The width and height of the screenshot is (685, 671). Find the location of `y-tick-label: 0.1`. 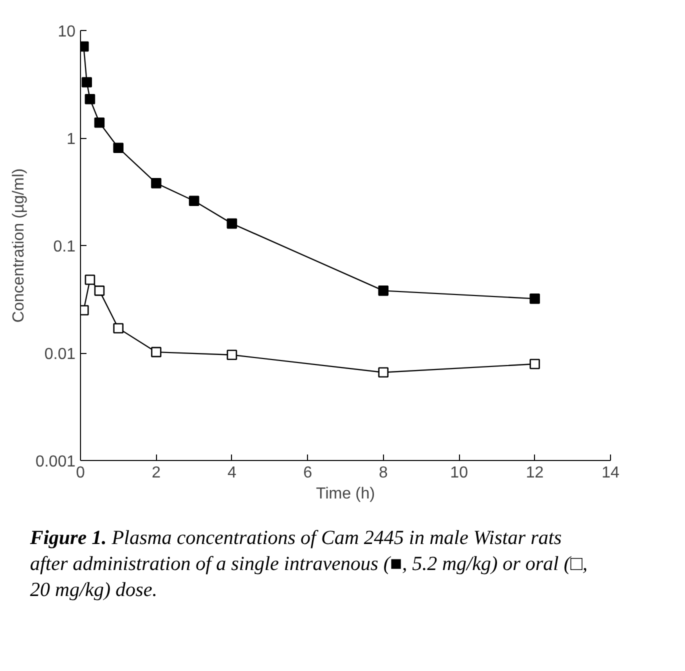

y-tick-label: 0.1 is located at coordinates (64, 247).